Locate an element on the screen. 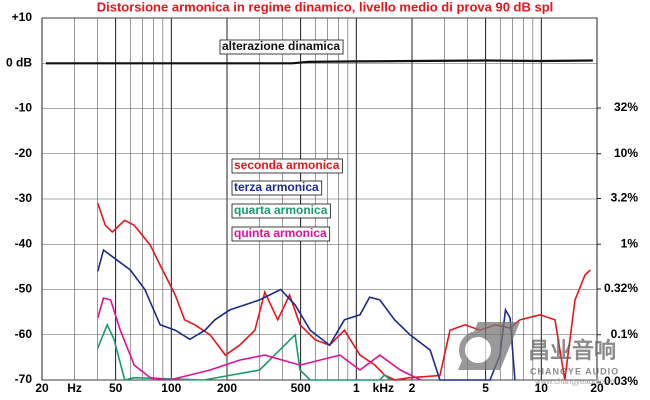 The image size is (650, 400). y-tick-label: 0 dB is located at coordinates (19, 62).